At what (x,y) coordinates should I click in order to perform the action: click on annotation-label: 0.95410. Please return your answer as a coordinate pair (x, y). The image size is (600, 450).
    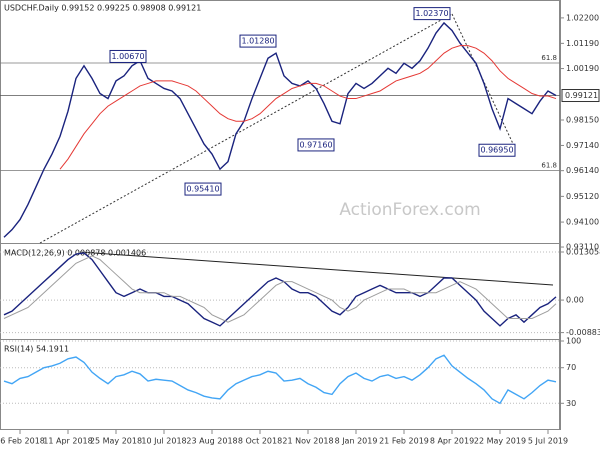
    Looking at the image, I should click on (202, 189).